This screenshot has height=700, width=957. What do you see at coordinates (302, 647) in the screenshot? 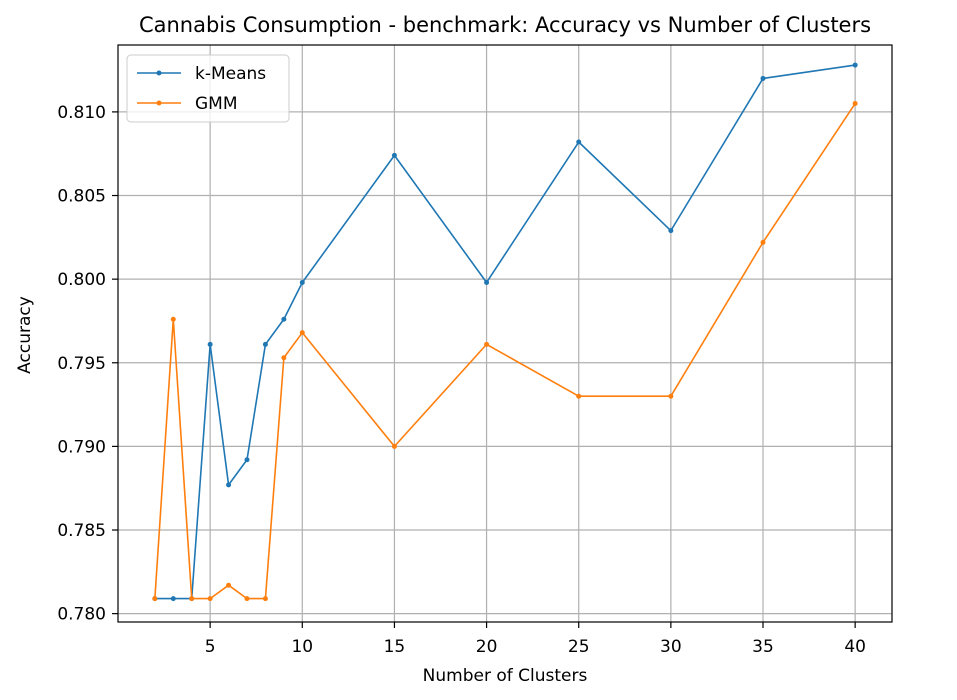
I see `x-tick-label: 10` at bounding box center [302, 647].